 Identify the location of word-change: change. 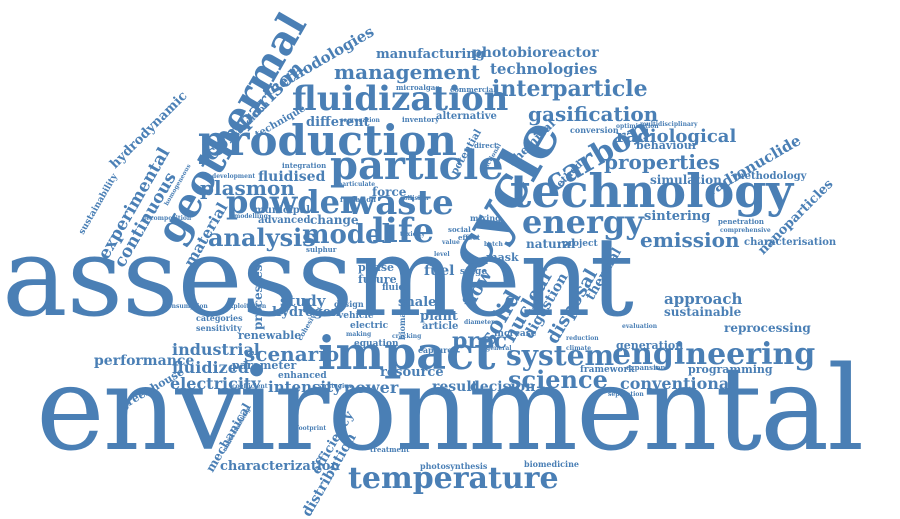
(334, 220).